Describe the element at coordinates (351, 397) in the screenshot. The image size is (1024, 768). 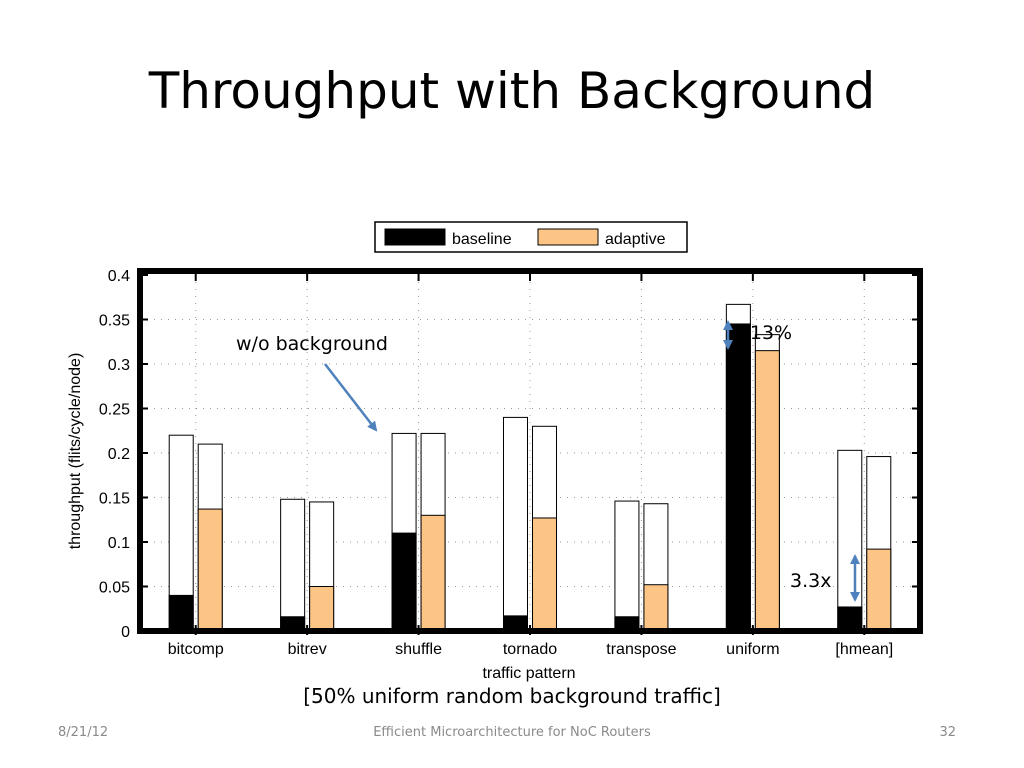
I see `annotation-wo-background-arrow` at that location.